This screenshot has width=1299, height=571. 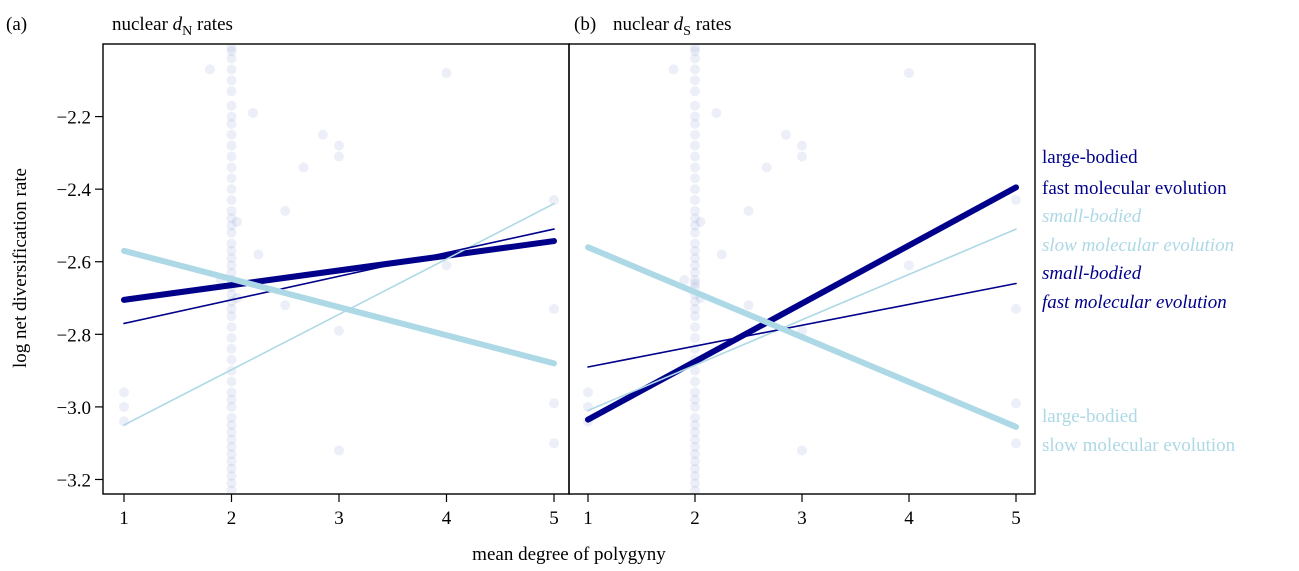 I want to click on panel-label: (a), so click(x=16, y=24).